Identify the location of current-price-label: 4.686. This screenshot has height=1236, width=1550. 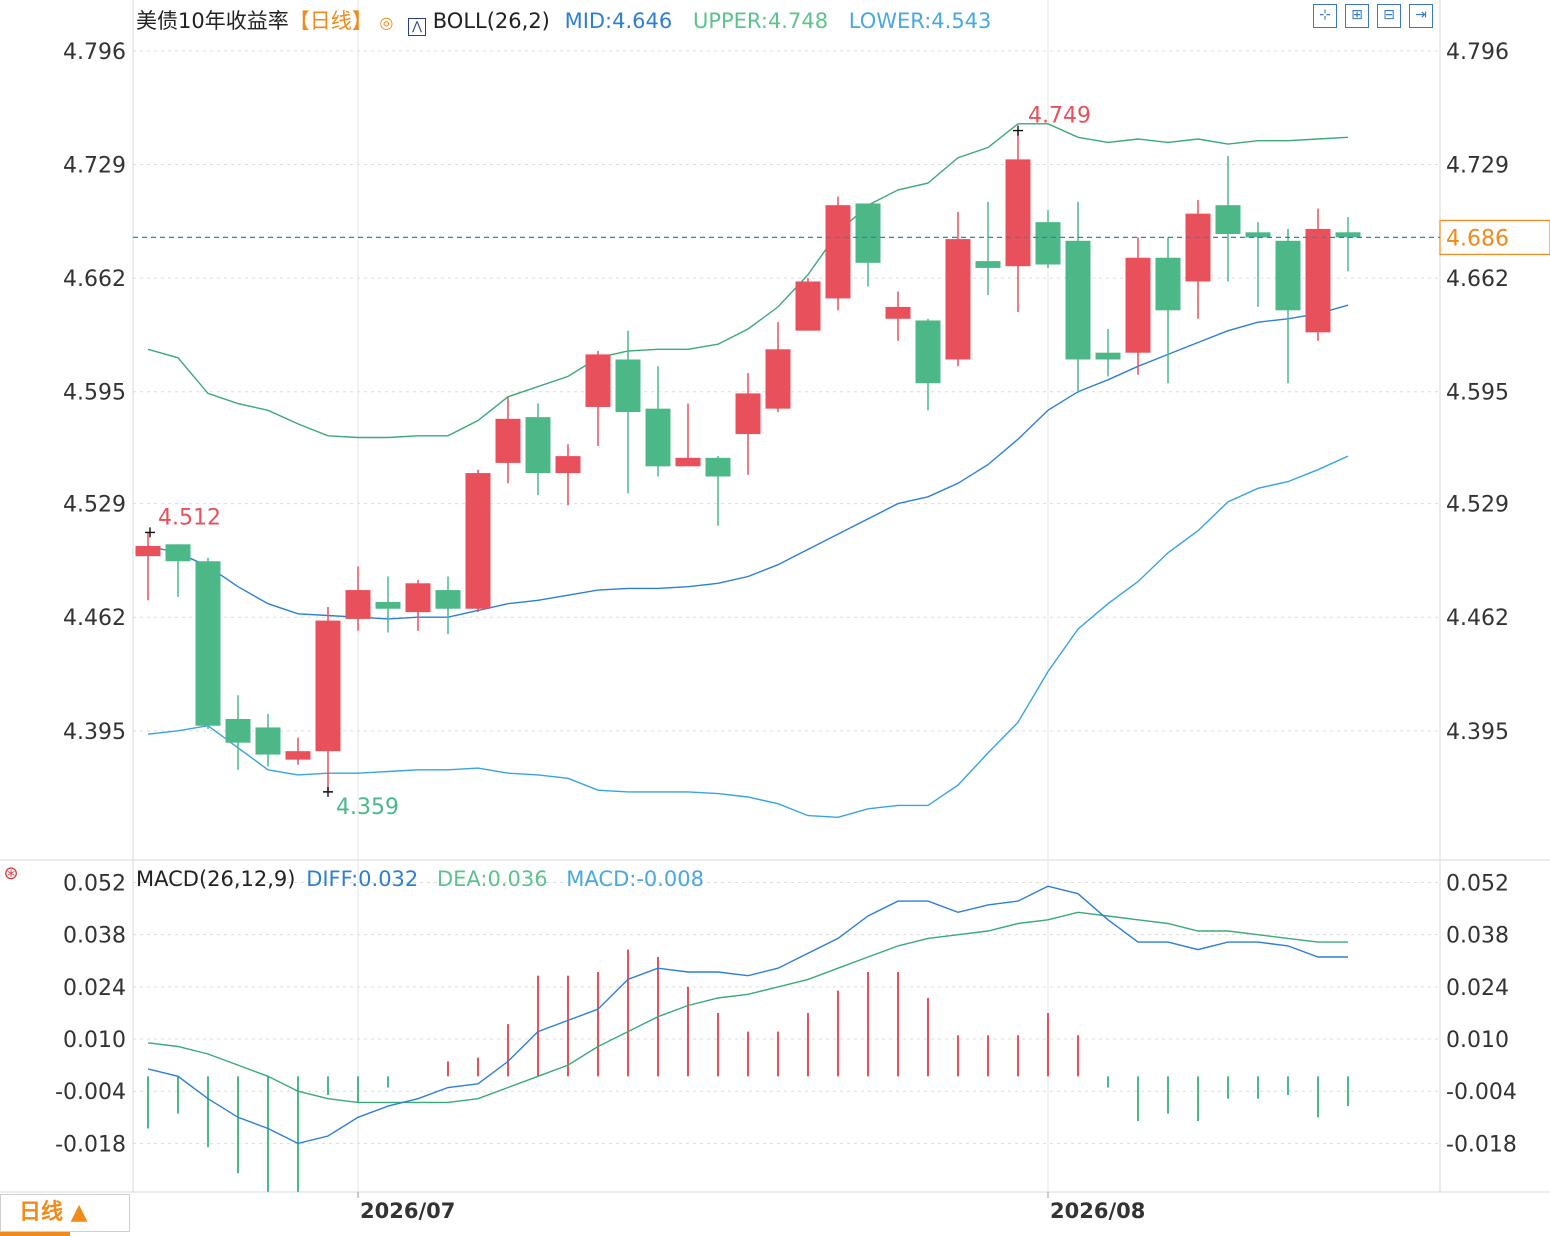
(1477, 238).